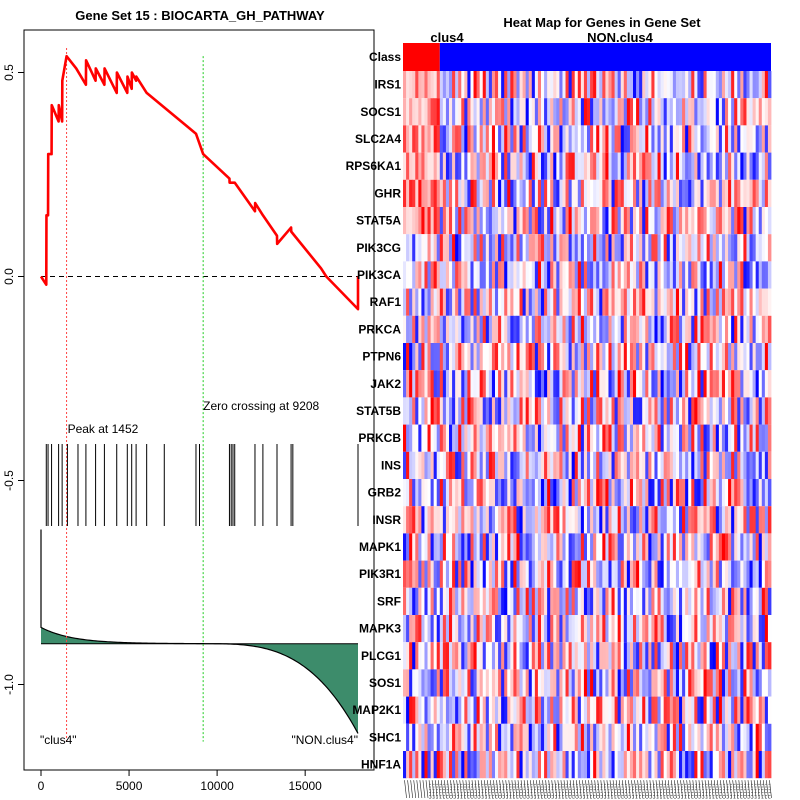  I want to click on y-tick-label: 0.5, so click(9, 72).